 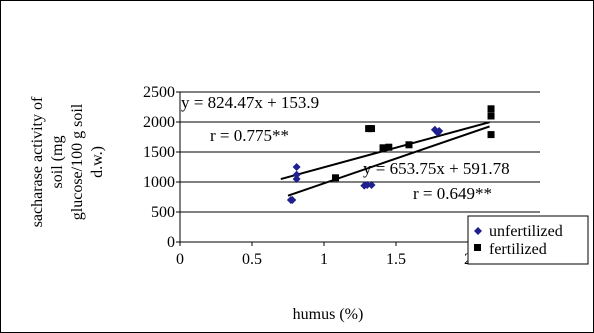 I want to click on y-tick-label: 2500, so click(x=159, y=92).